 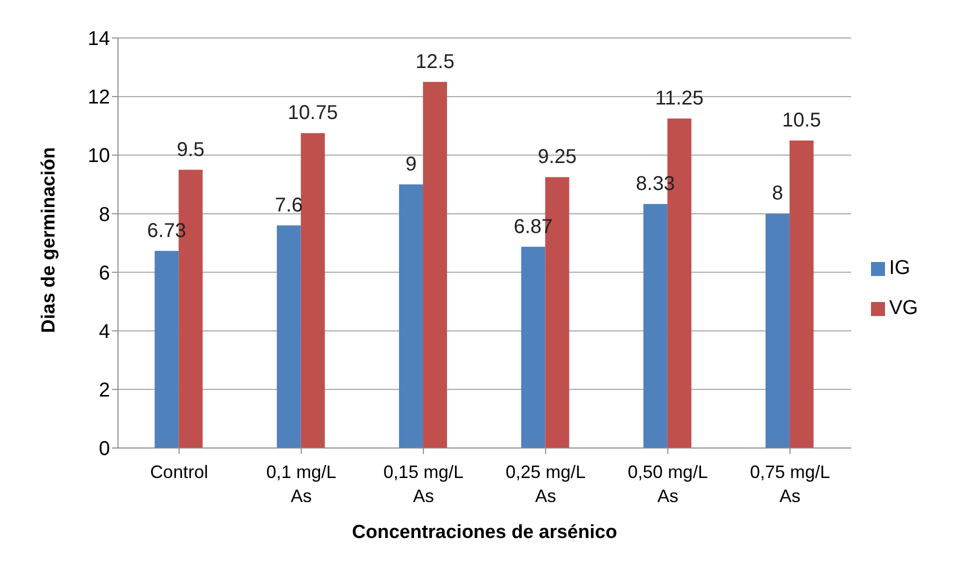 I want to click on x-tick-label: 0,25 mg/L As, so click(x=546, y=484).